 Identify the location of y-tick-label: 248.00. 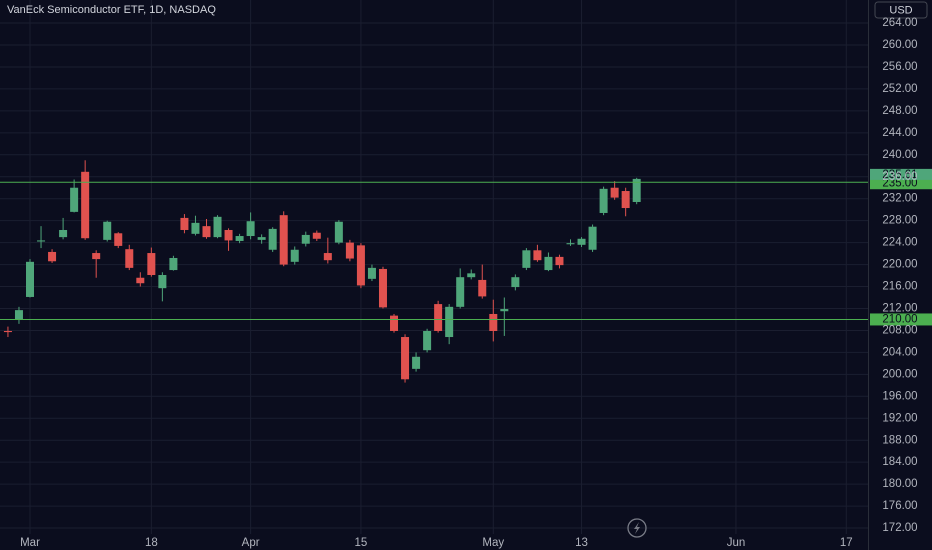
(899, 111).